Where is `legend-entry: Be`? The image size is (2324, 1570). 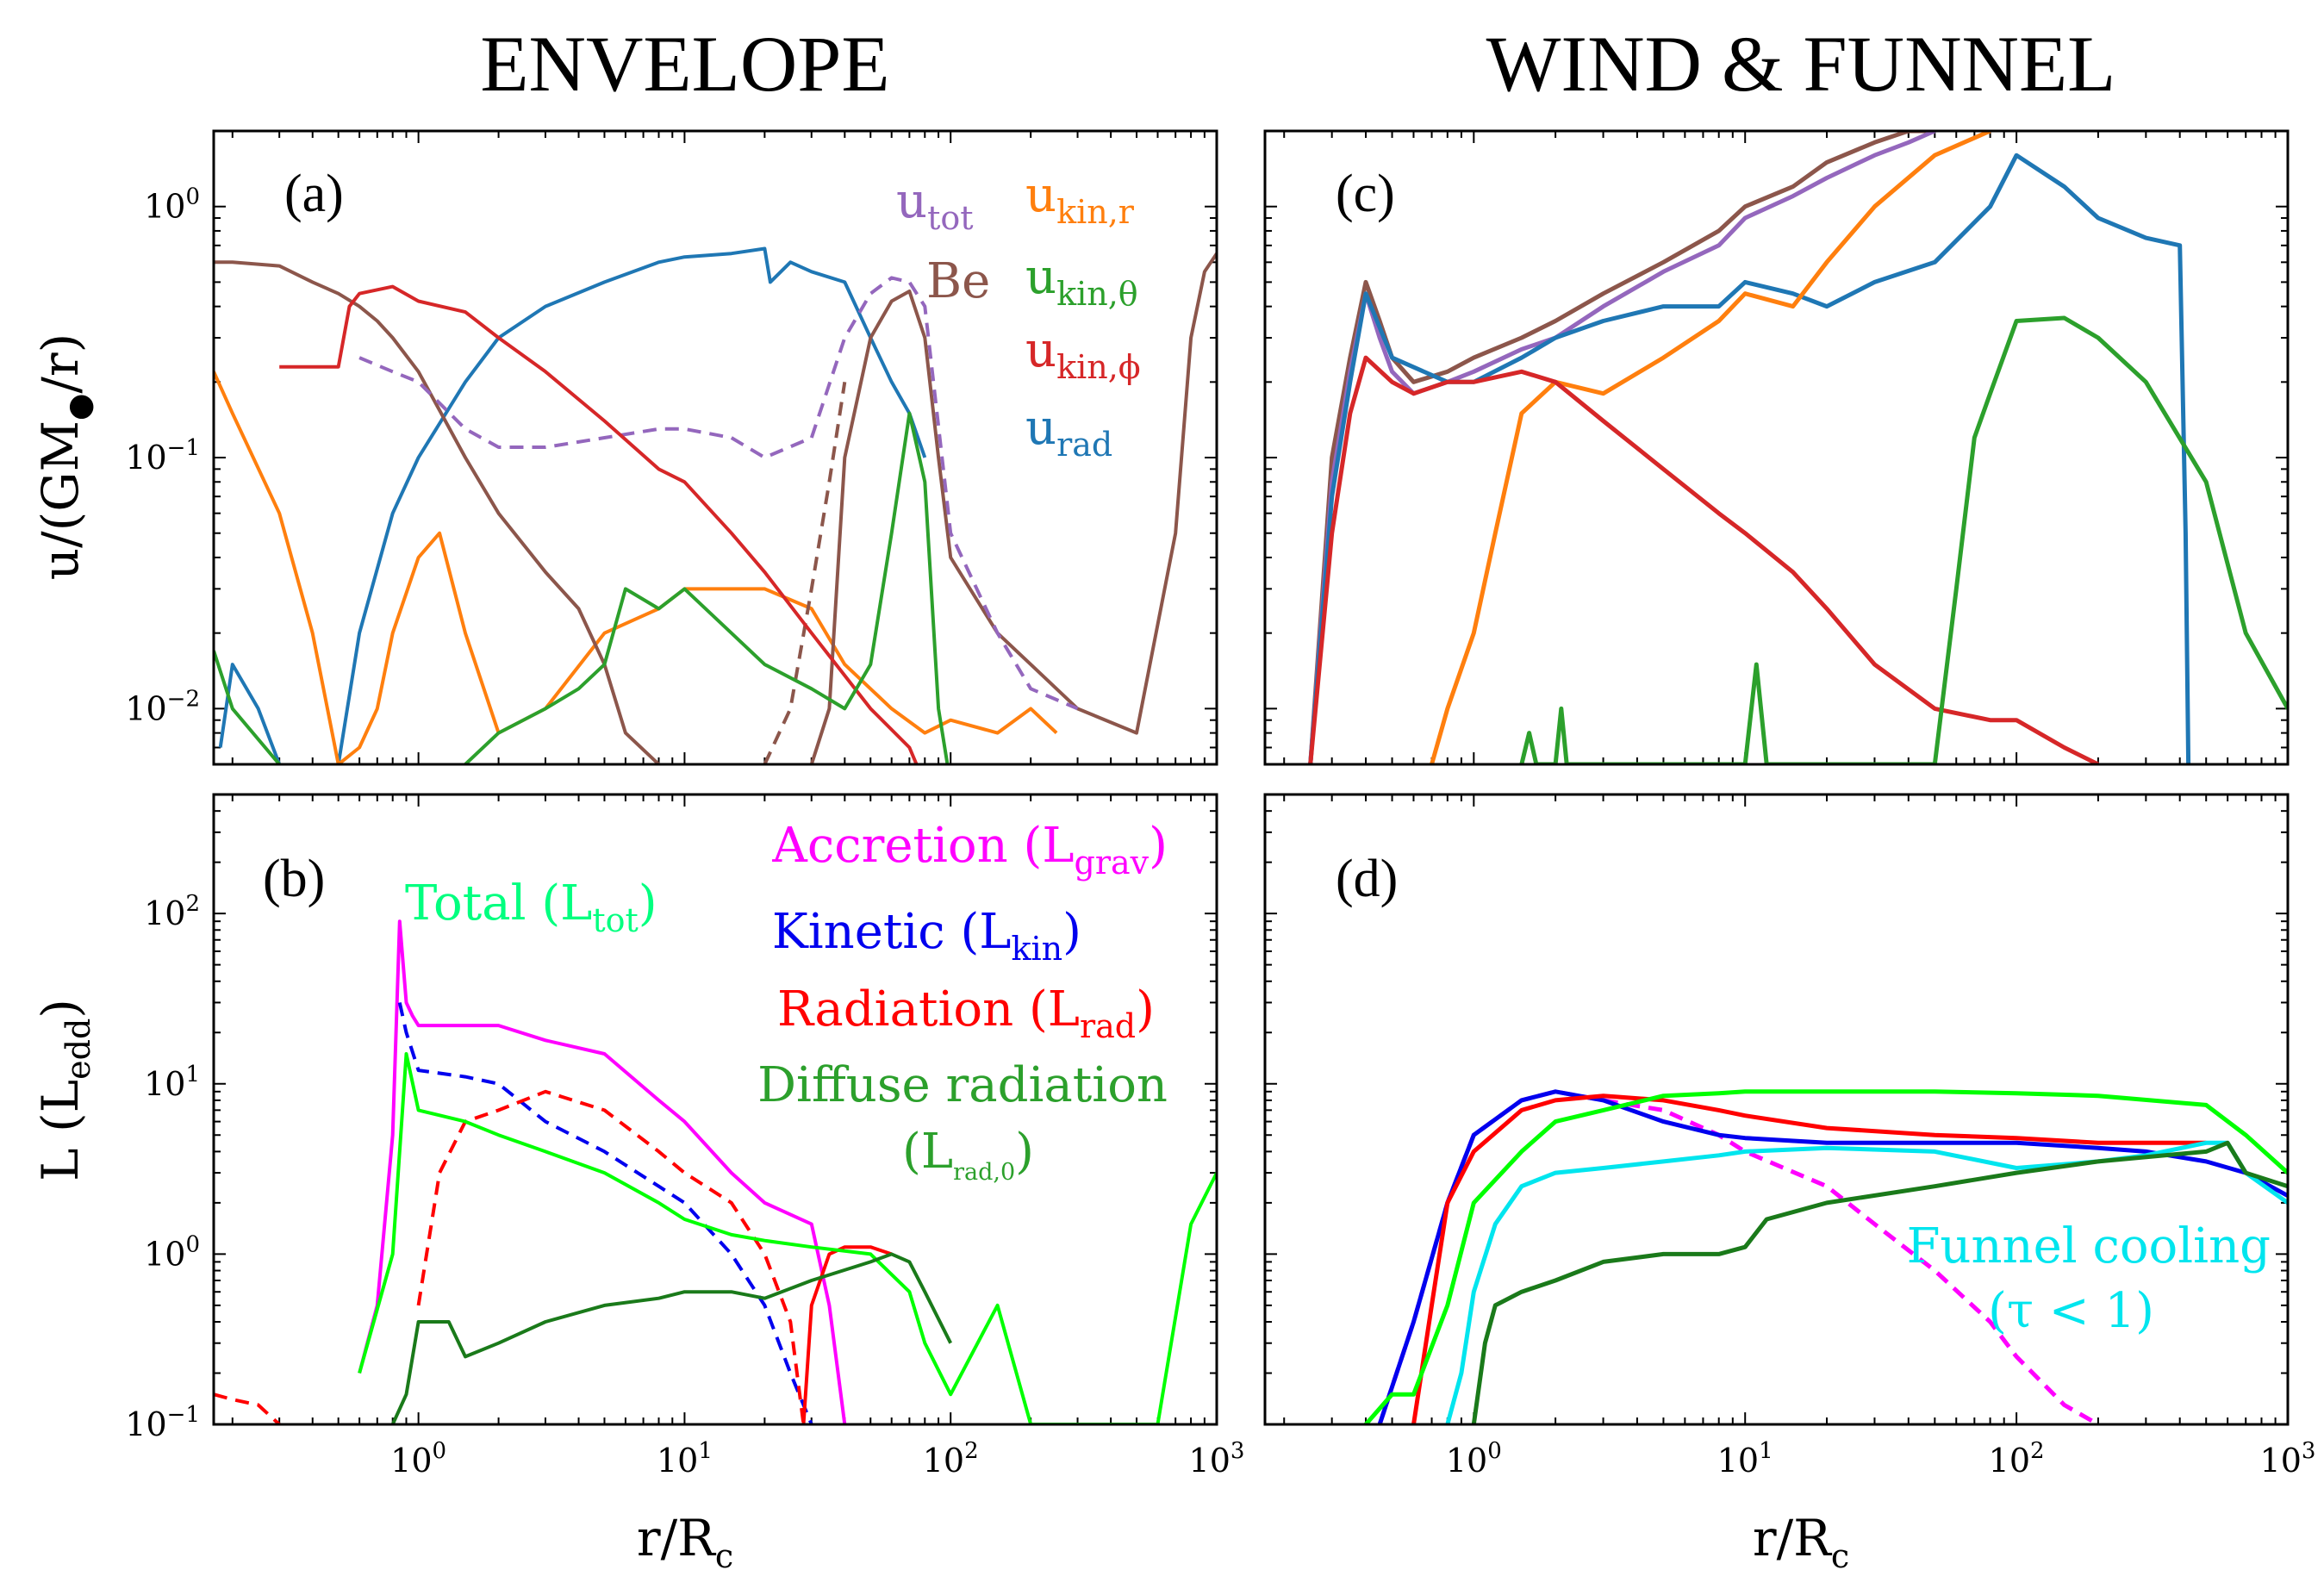
legend-entry: Be is located at coordinates (958, 281).